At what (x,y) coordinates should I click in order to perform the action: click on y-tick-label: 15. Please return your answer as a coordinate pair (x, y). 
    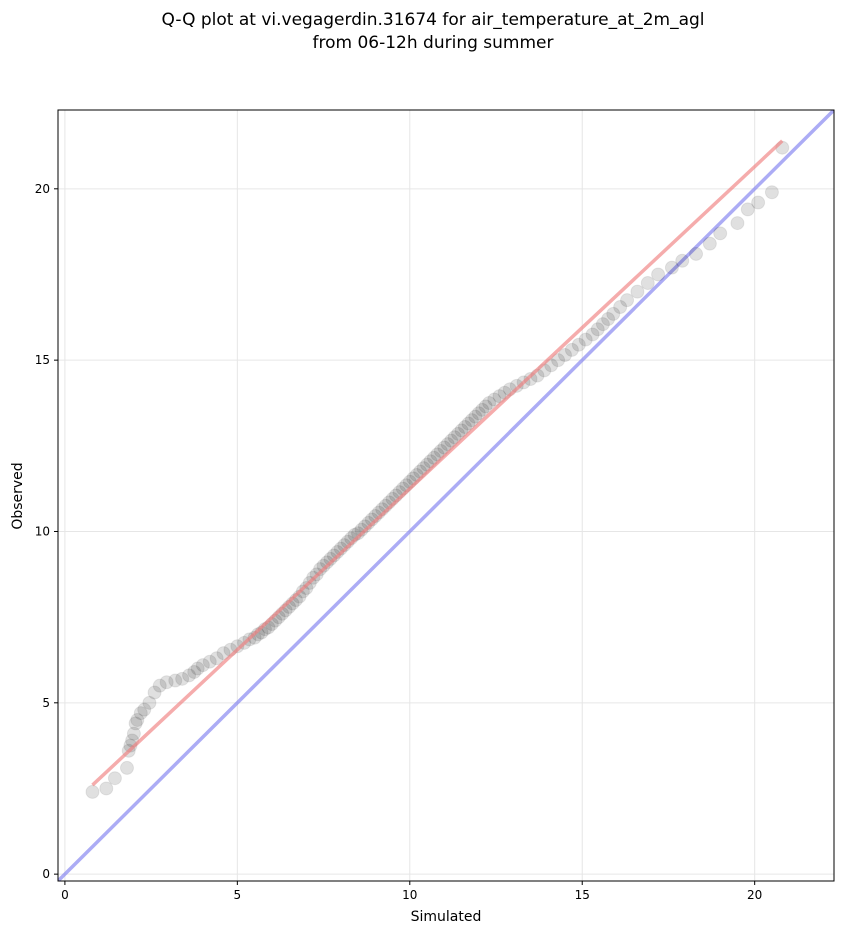
    Looking at the image, I should click on (42, 360).